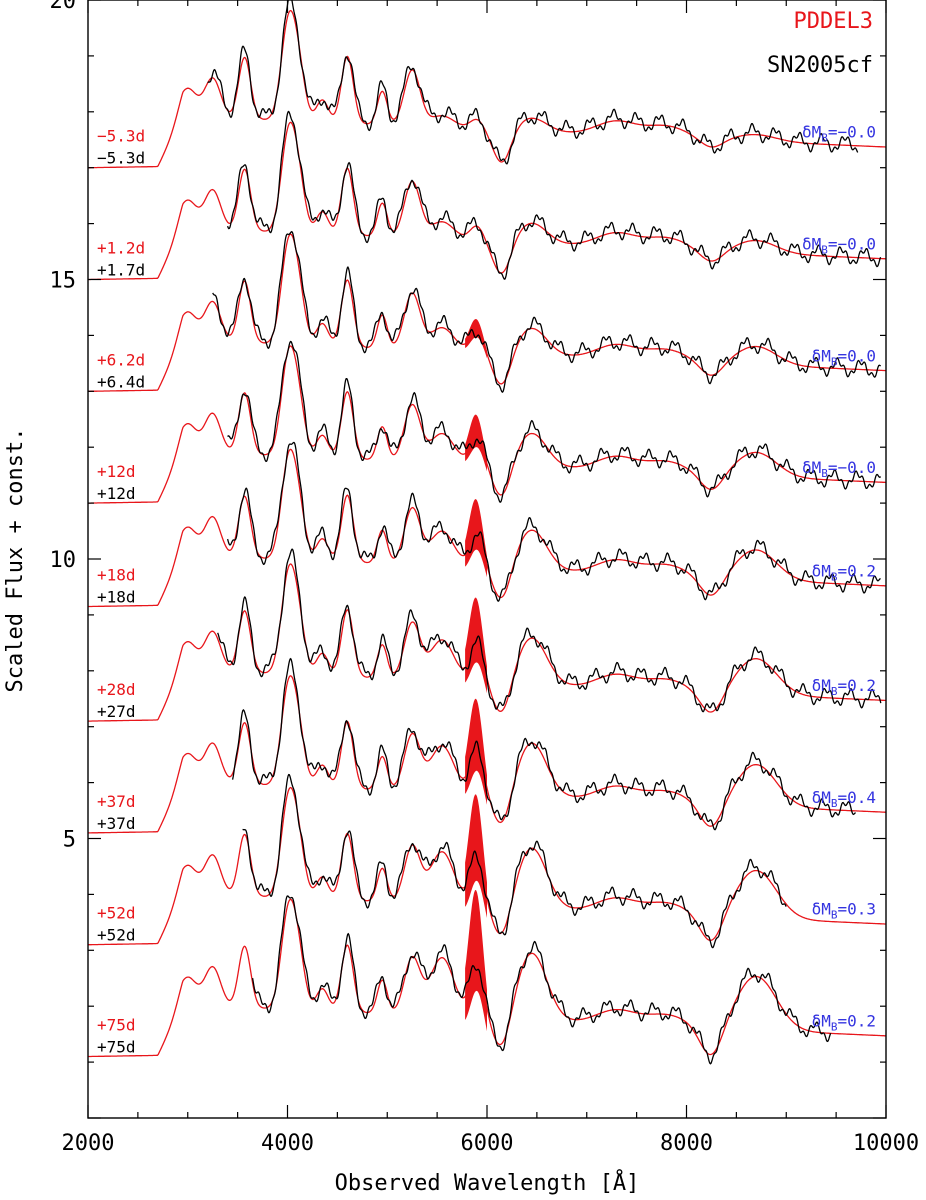 The width and height of the screenshot is (926, 1200). I want to click on observed-epoch-label: +1.7d, so click(121, 270).